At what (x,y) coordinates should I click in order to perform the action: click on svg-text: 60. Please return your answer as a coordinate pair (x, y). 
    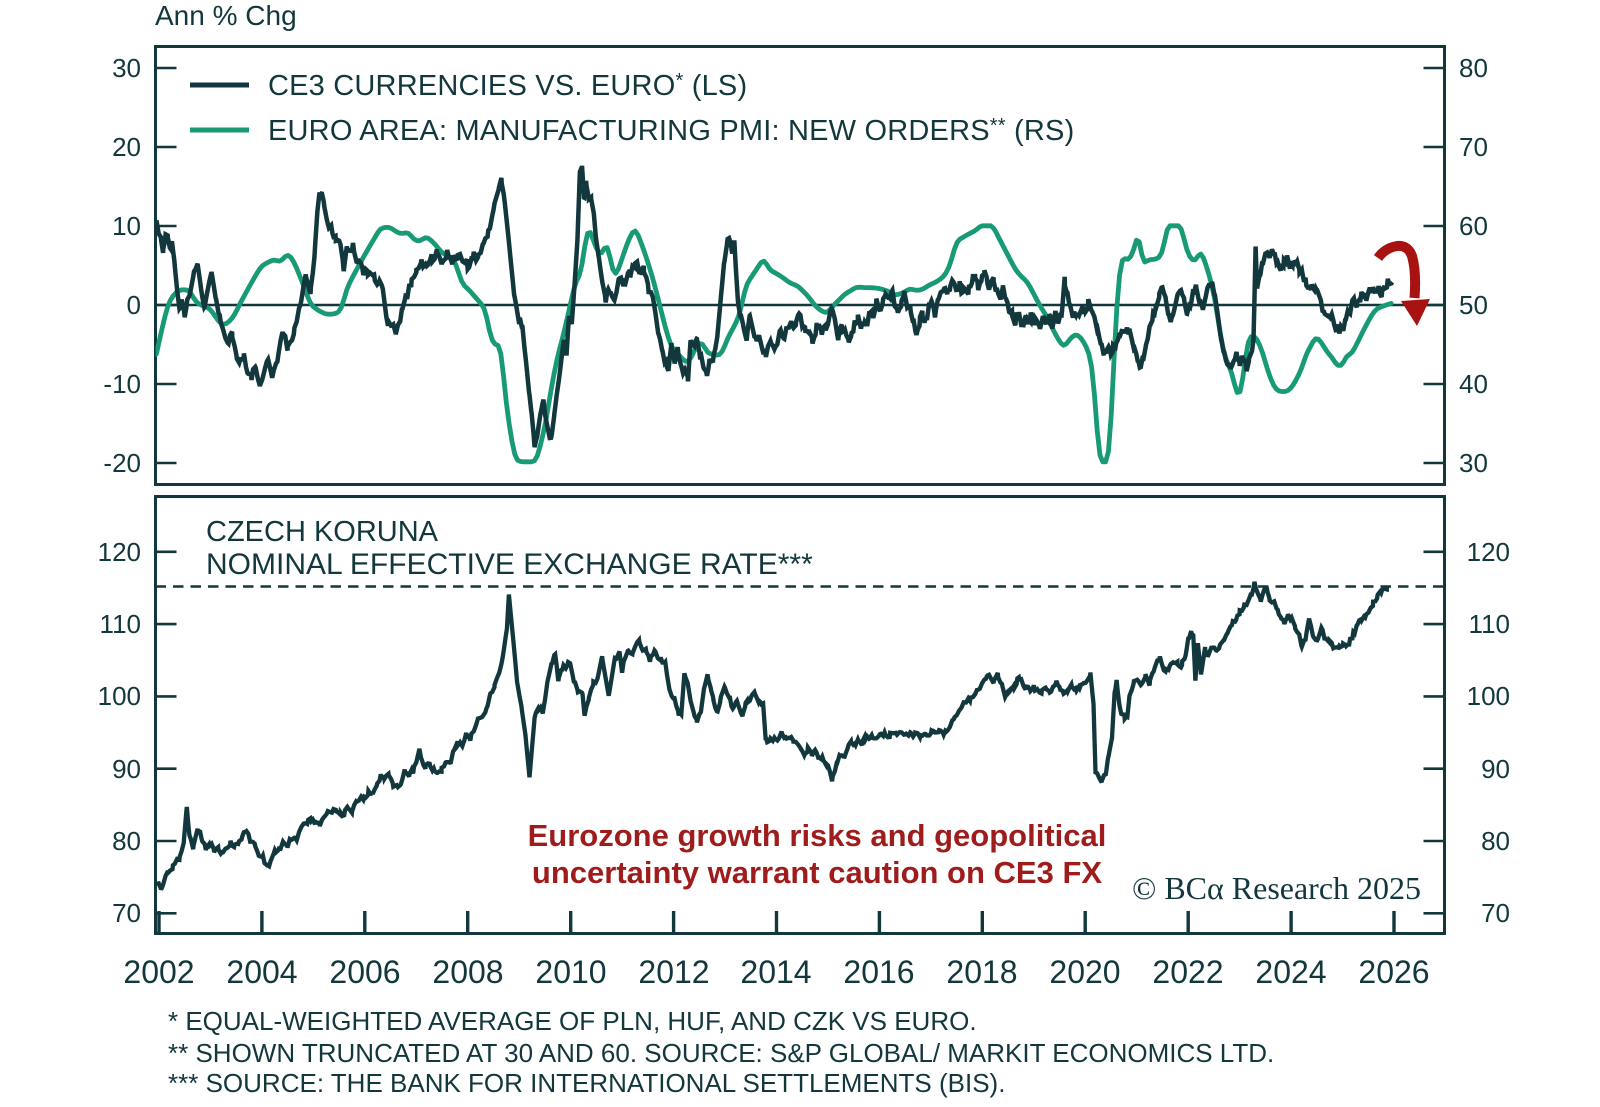
    Looking at the image, I should click on (1473, 226).